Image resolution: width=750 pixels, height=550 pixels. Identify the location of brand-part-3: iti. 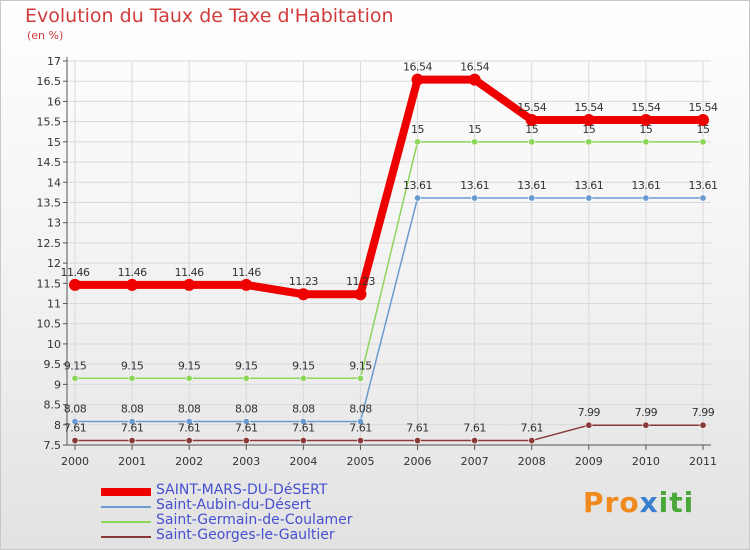
(676, 502).